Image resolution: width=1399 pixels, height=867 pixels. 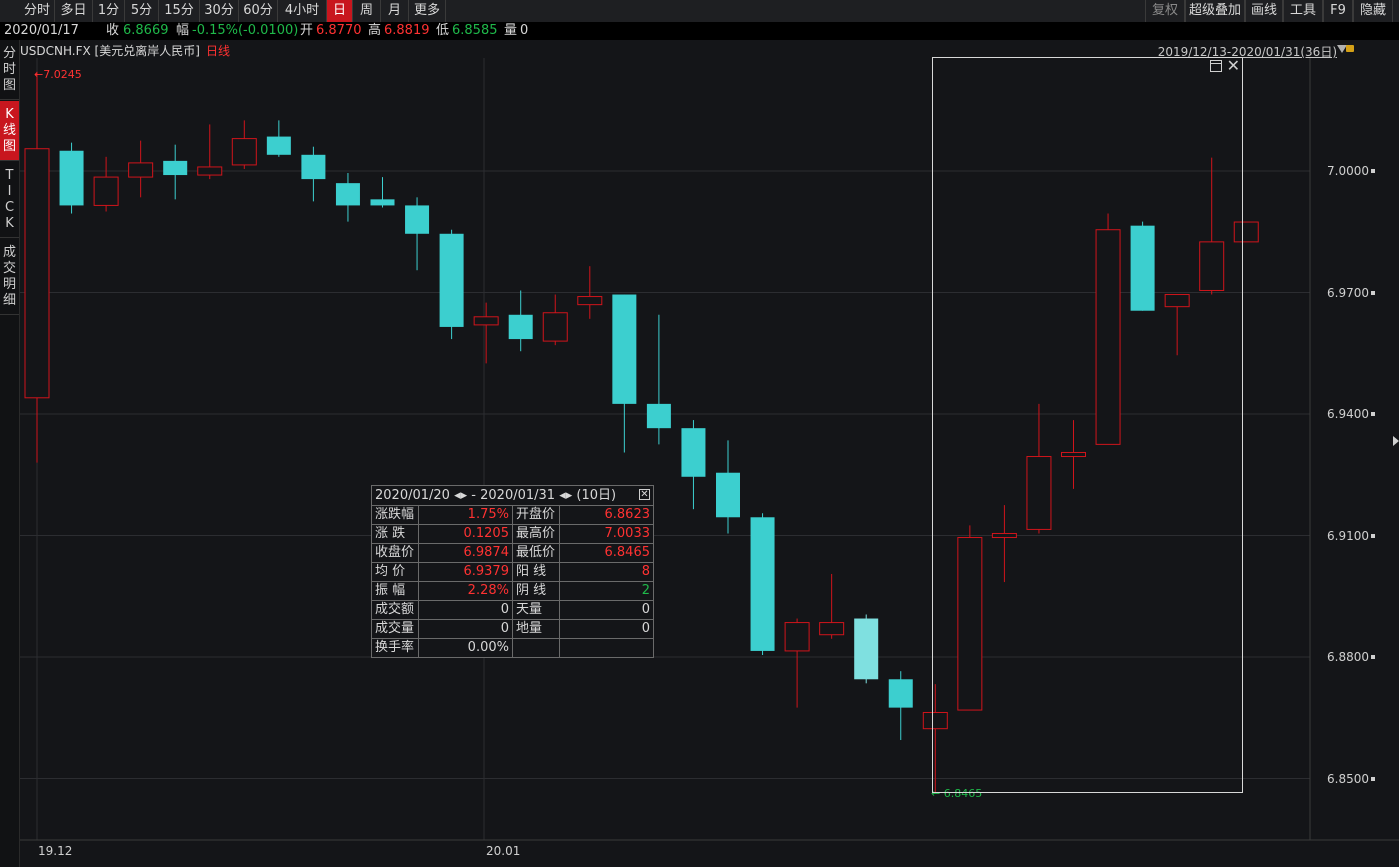 What do you see at coordinates (1247, 52) in the screenshot?
I see `date-range-link: 2019/12/13-2020/01/31(36日)` at bounding box center [1247, 52].